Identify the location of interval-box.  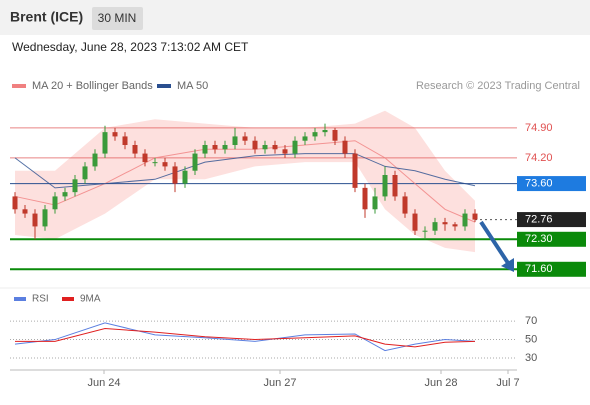
(117, 18).